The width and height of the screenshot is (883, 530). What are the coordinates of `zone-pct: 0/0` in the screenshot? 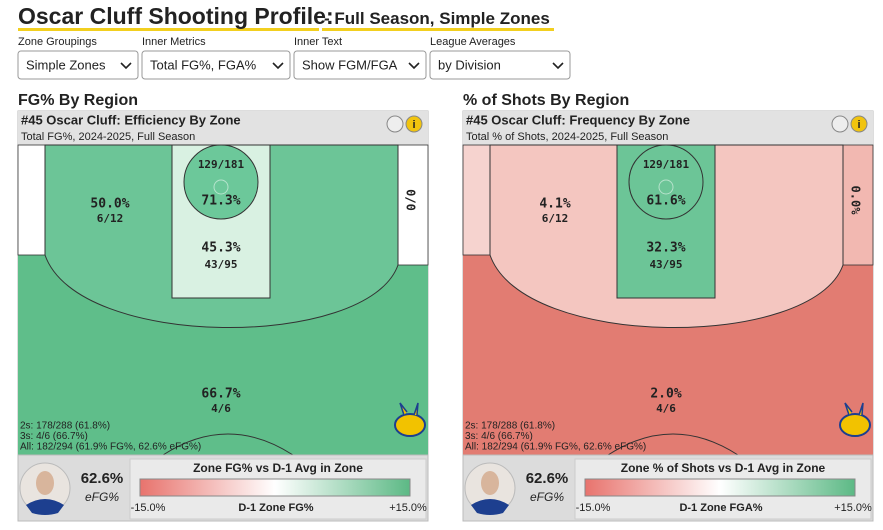 It's located at (411, 200).